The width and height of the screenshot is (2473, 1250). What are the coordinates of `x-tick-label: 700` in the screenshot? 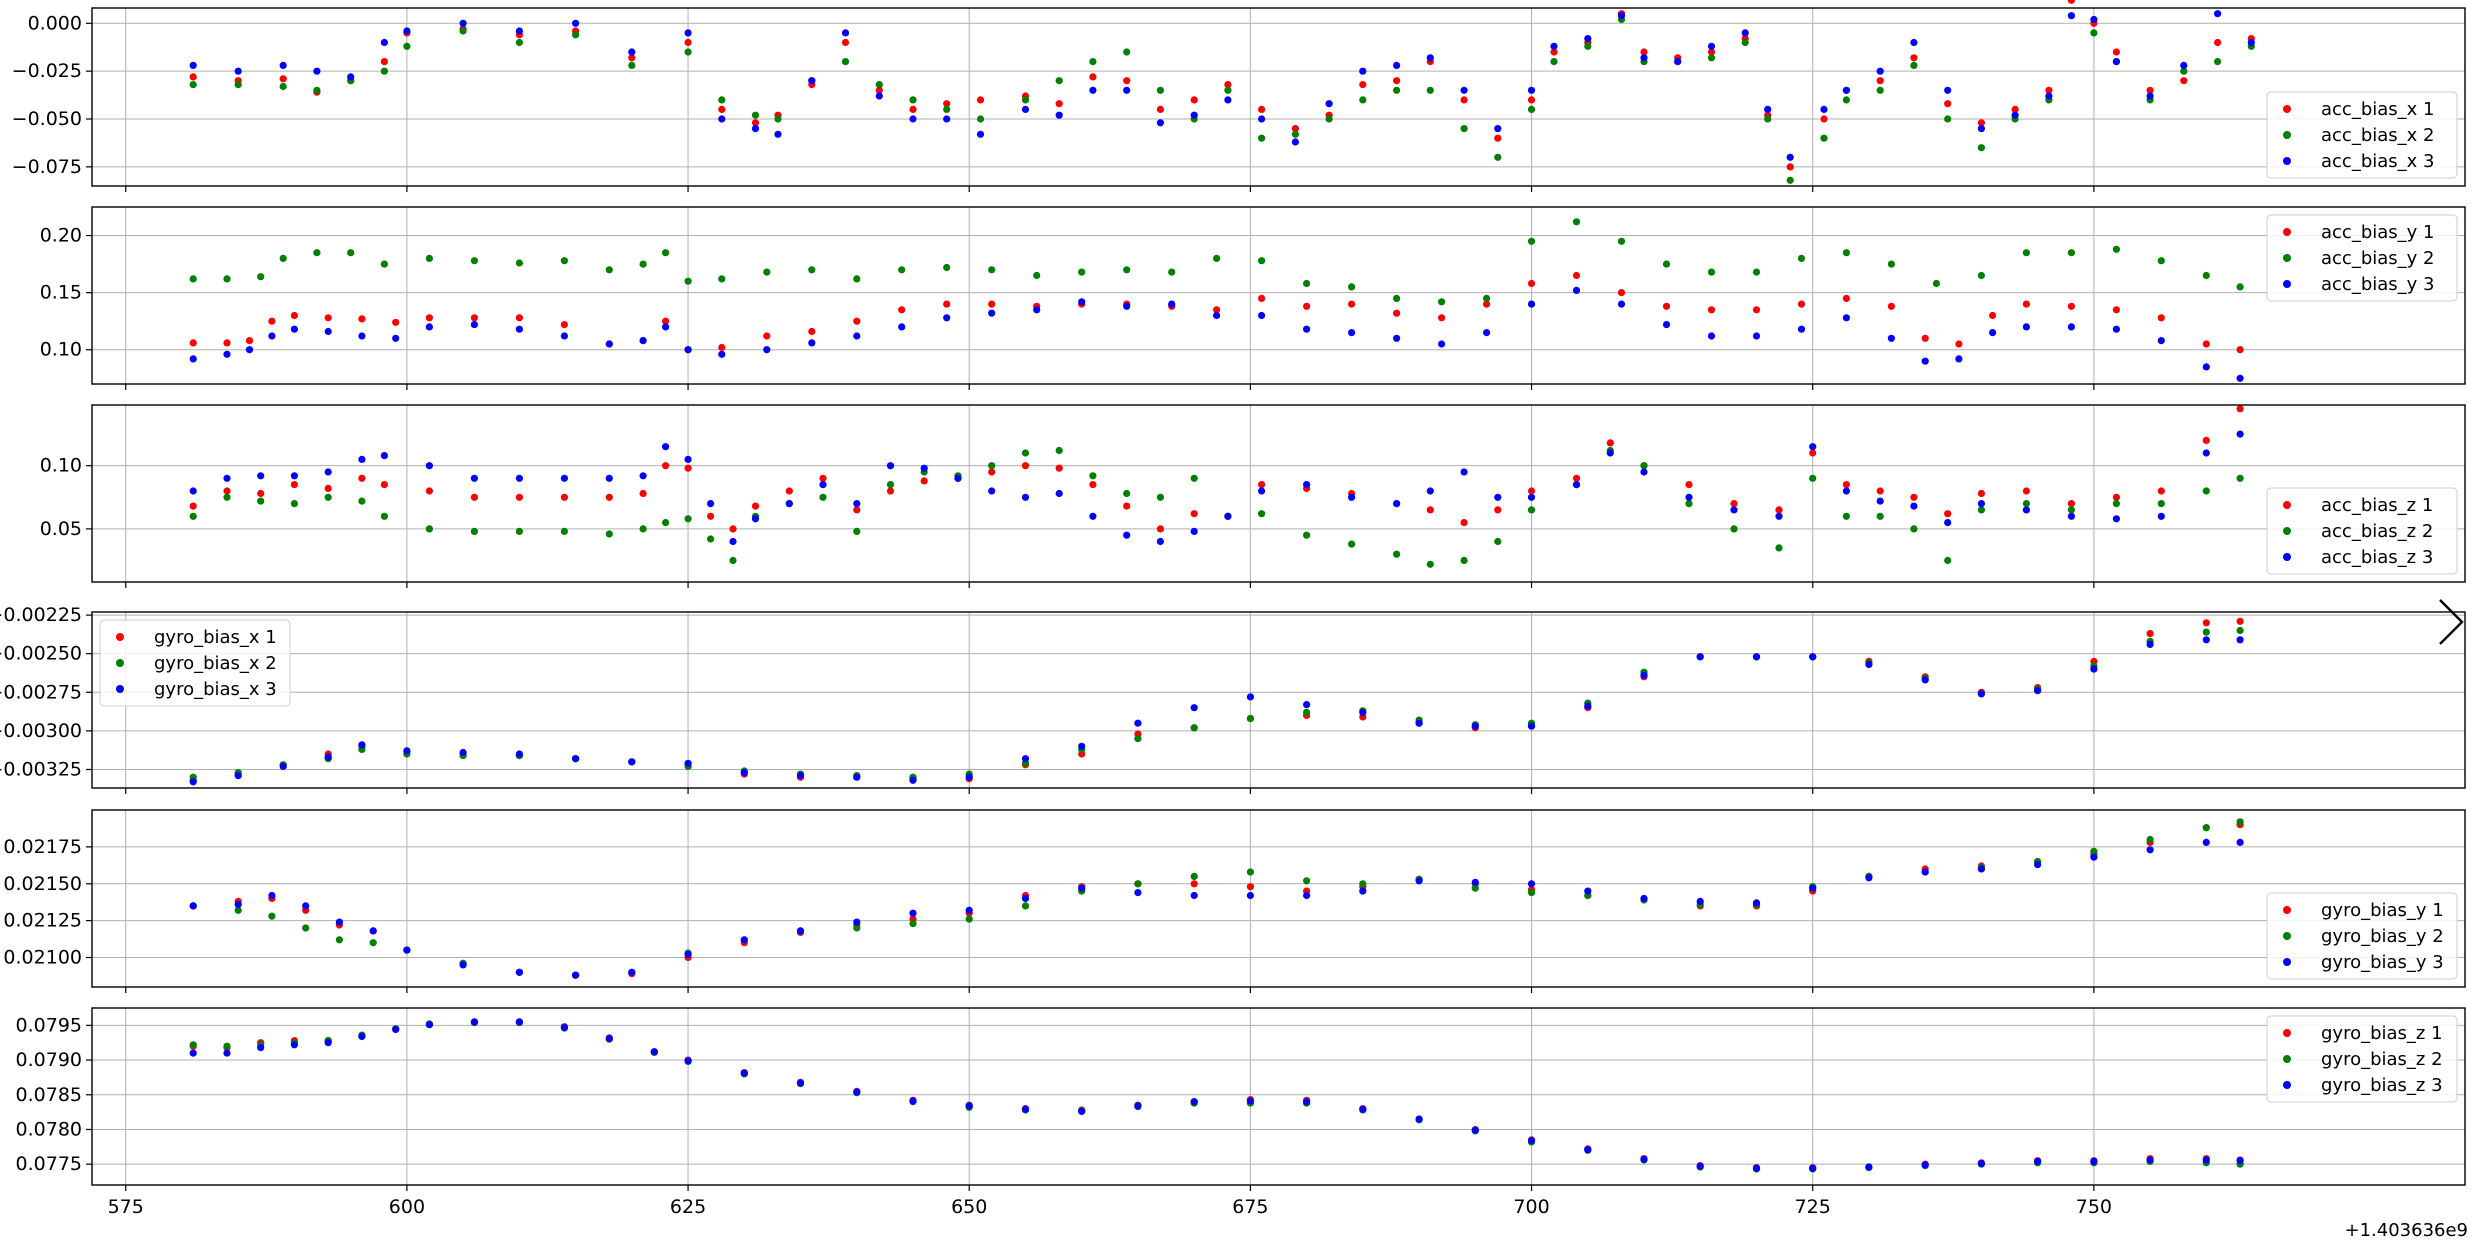 It's located at (1531, 1207).